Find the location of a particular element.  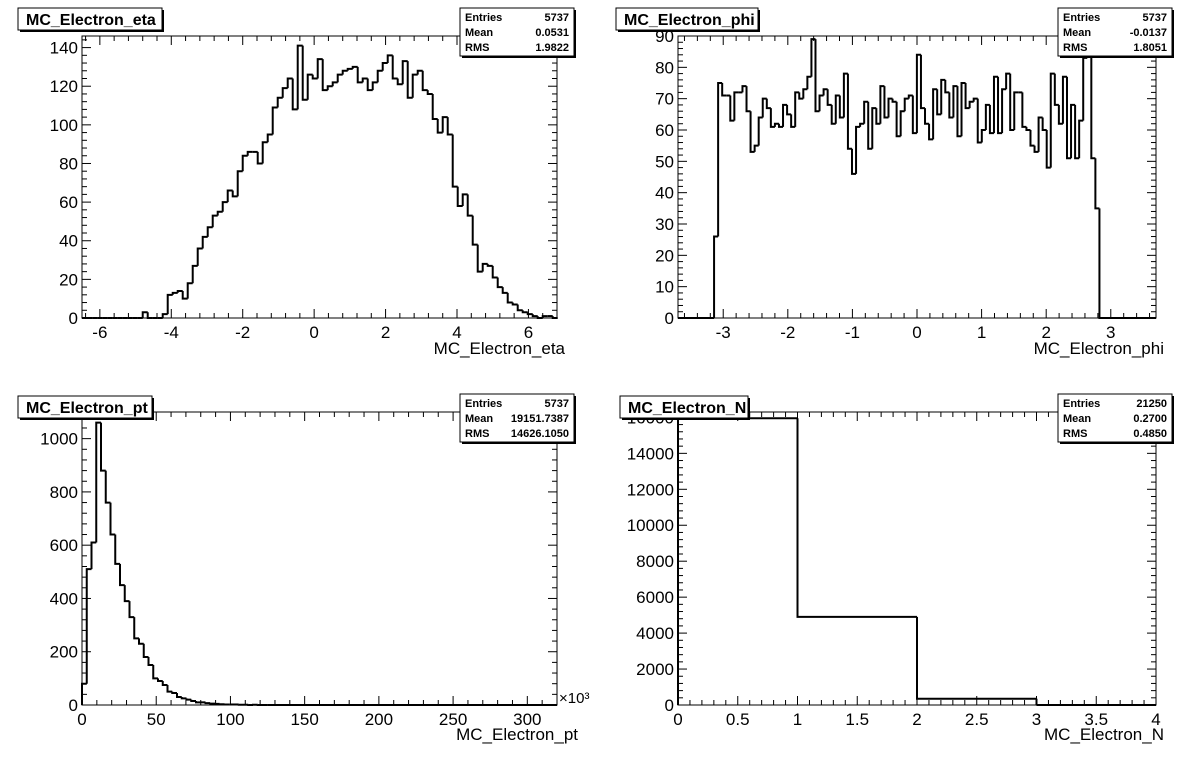

x-tick-label: 3.5 is located at coordinates (1096, 719).